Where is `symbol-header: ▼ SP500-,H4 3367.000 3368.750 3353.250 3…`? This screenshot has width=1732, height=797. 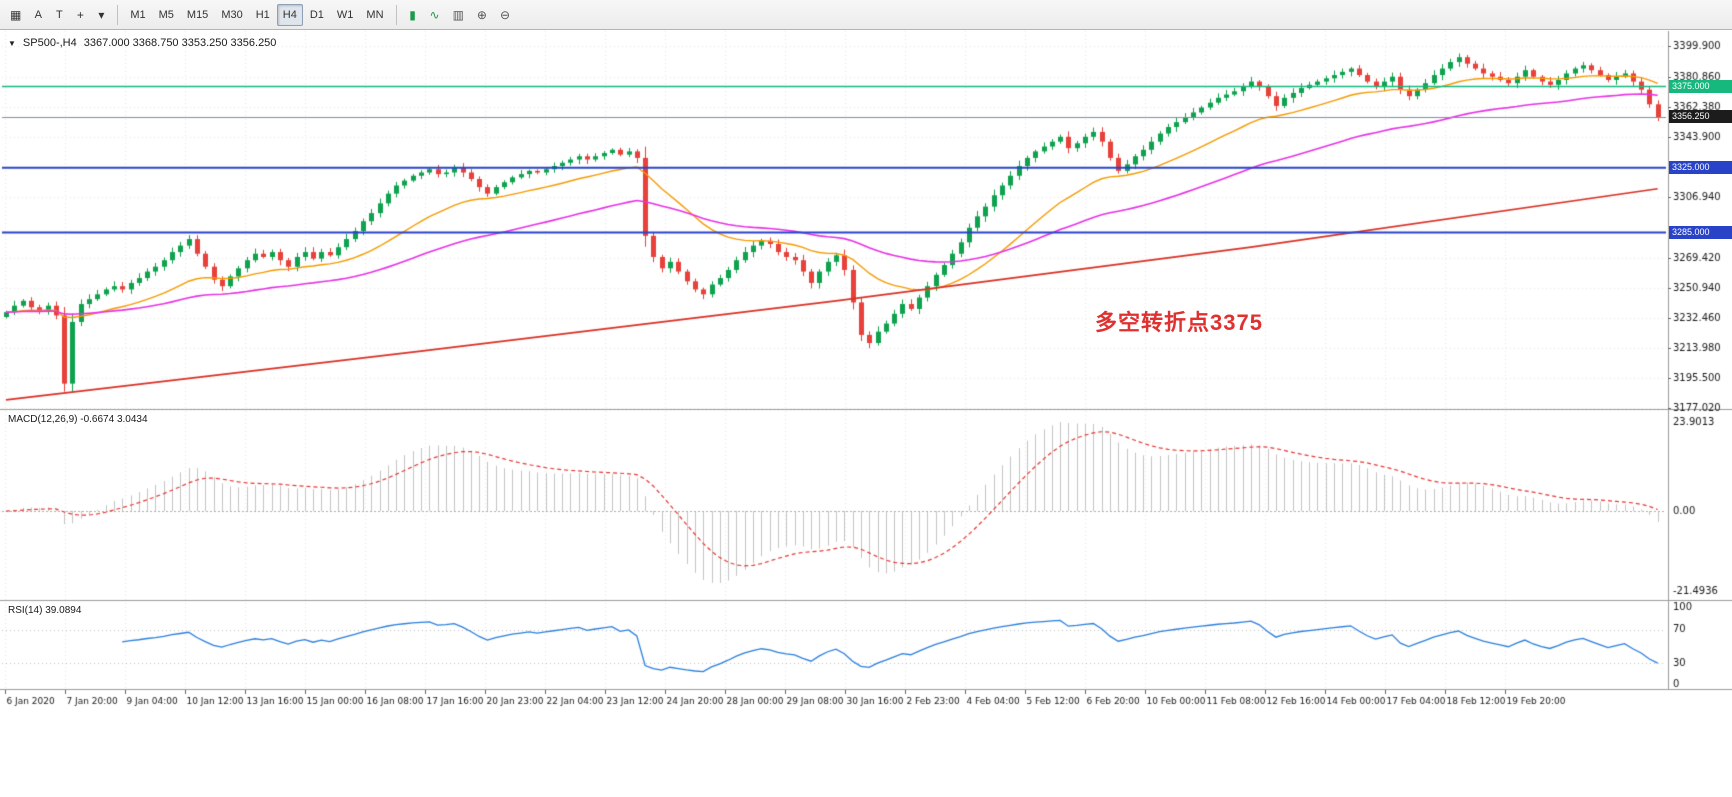
symbol-header: ▼ SP500-,H4 3367.000 3368.750 3353.250 3… is located at coordinates (142, 43).